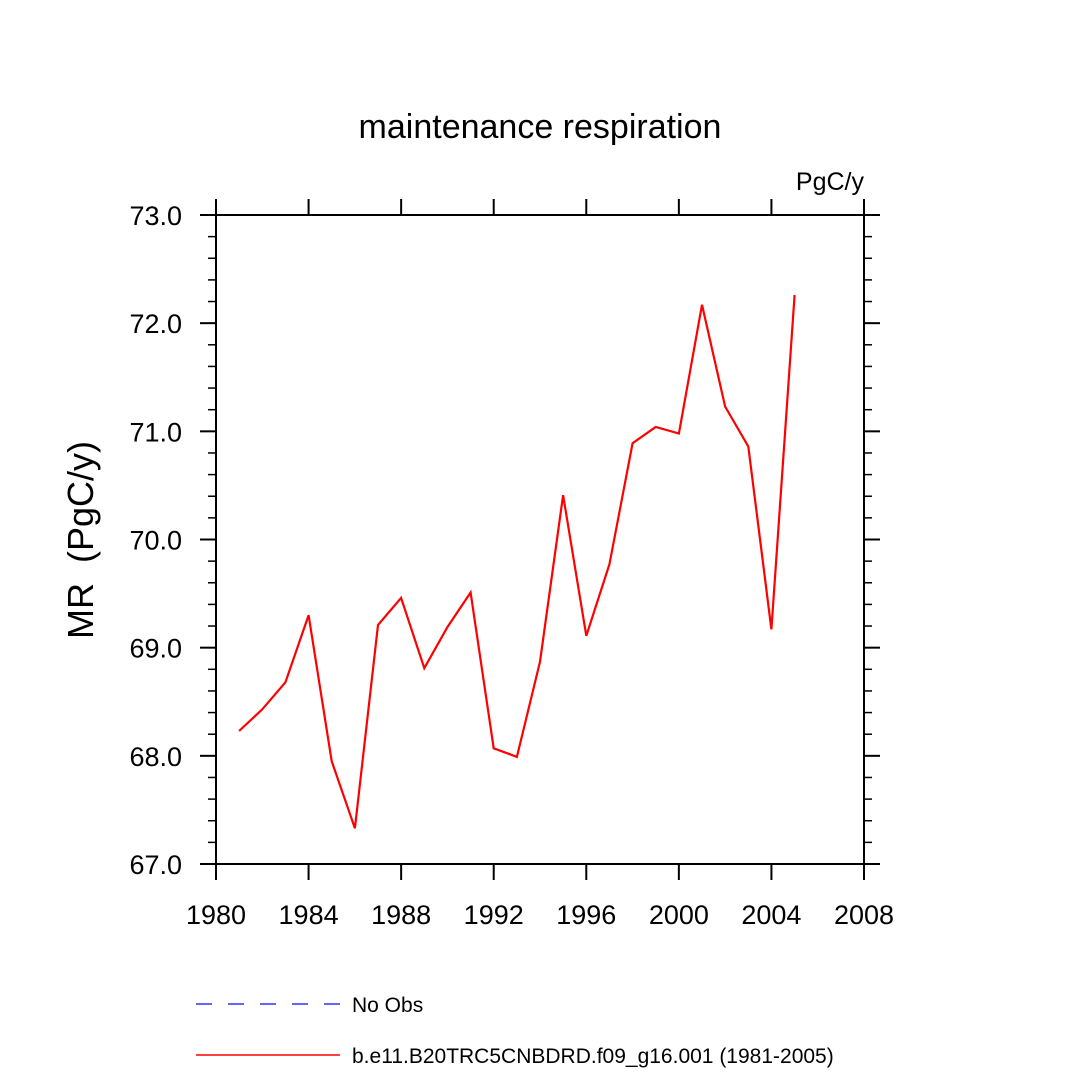 The height and width of the screenshot is (1080, 1080). Describe the element at coordinates (155, 757) in the screenshot. I see `y-tick-label: 68.0` at that location.